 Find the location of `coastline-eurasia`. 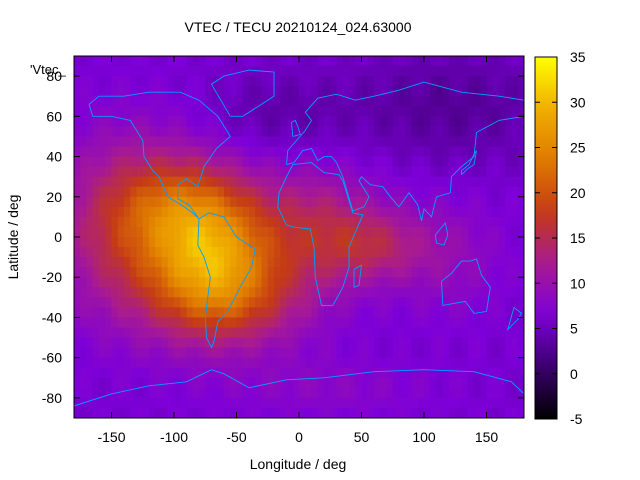

coastline-eurasia is located at coordinates (405, 151).